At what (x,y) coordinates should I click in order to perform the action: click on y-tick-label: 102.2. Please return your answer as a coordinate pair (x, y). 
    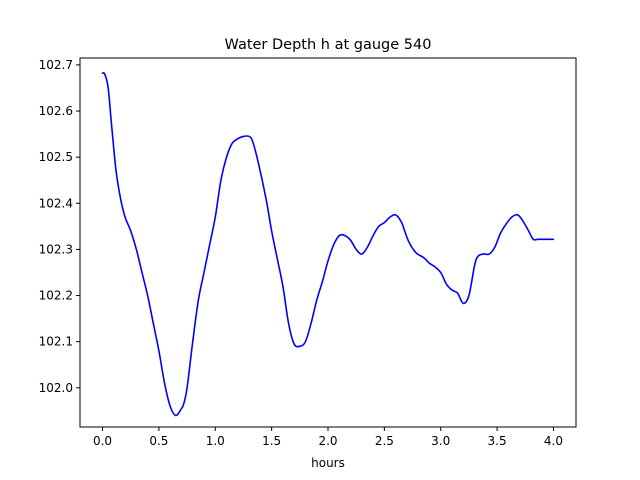
    Looking at the image, I should click on (56, 296).